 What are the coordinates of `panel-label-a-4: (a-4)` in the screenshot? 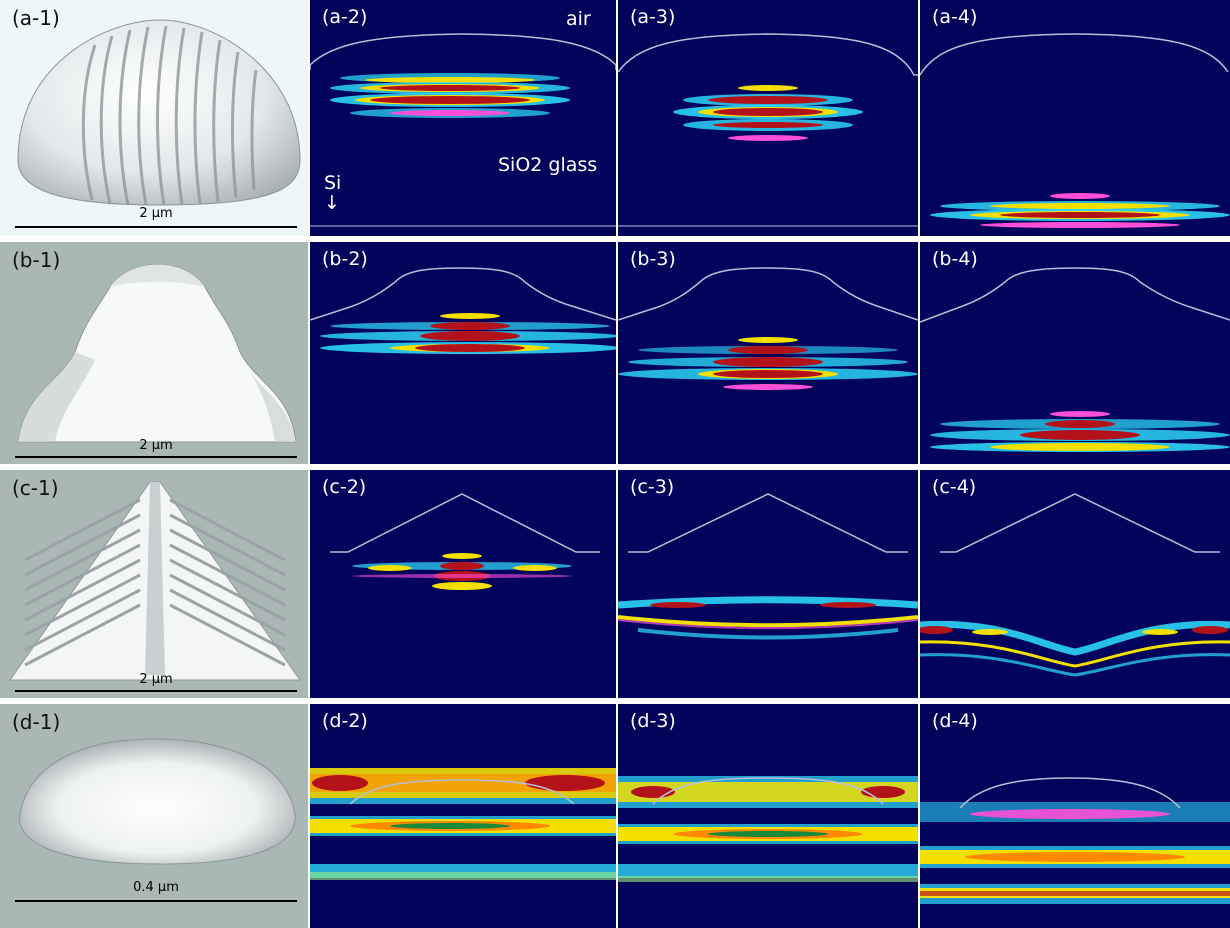 It's located at (955, 17).